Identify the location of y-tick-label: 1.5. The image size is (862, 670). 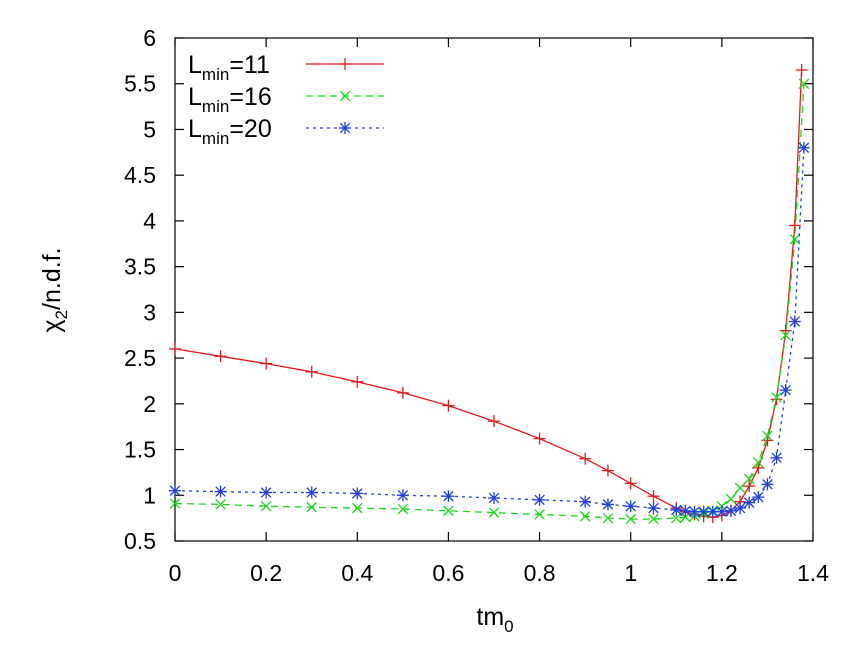
(140, 450).